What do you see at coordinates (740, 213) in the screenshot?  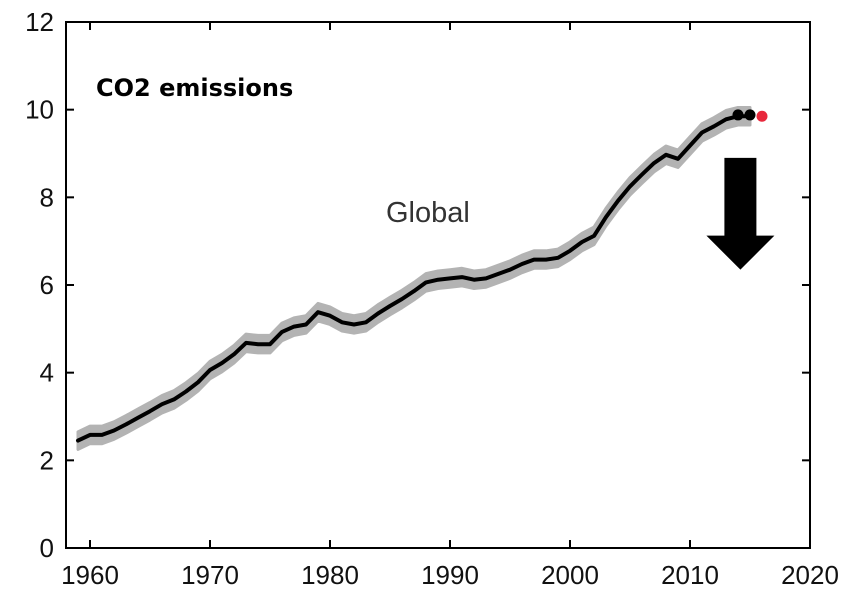 I see `down-arrow-icon` at bounding box center [740, 213].